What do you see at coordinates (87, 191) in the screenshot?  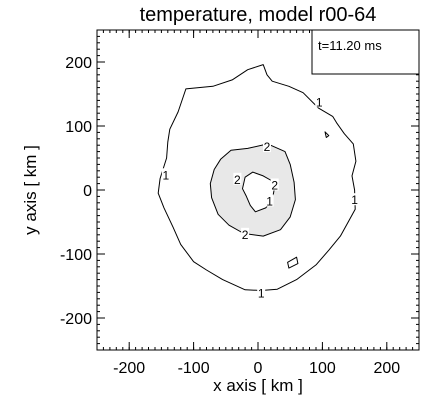 I see `y-tick-label: 0` at bounding box center [87, 191].